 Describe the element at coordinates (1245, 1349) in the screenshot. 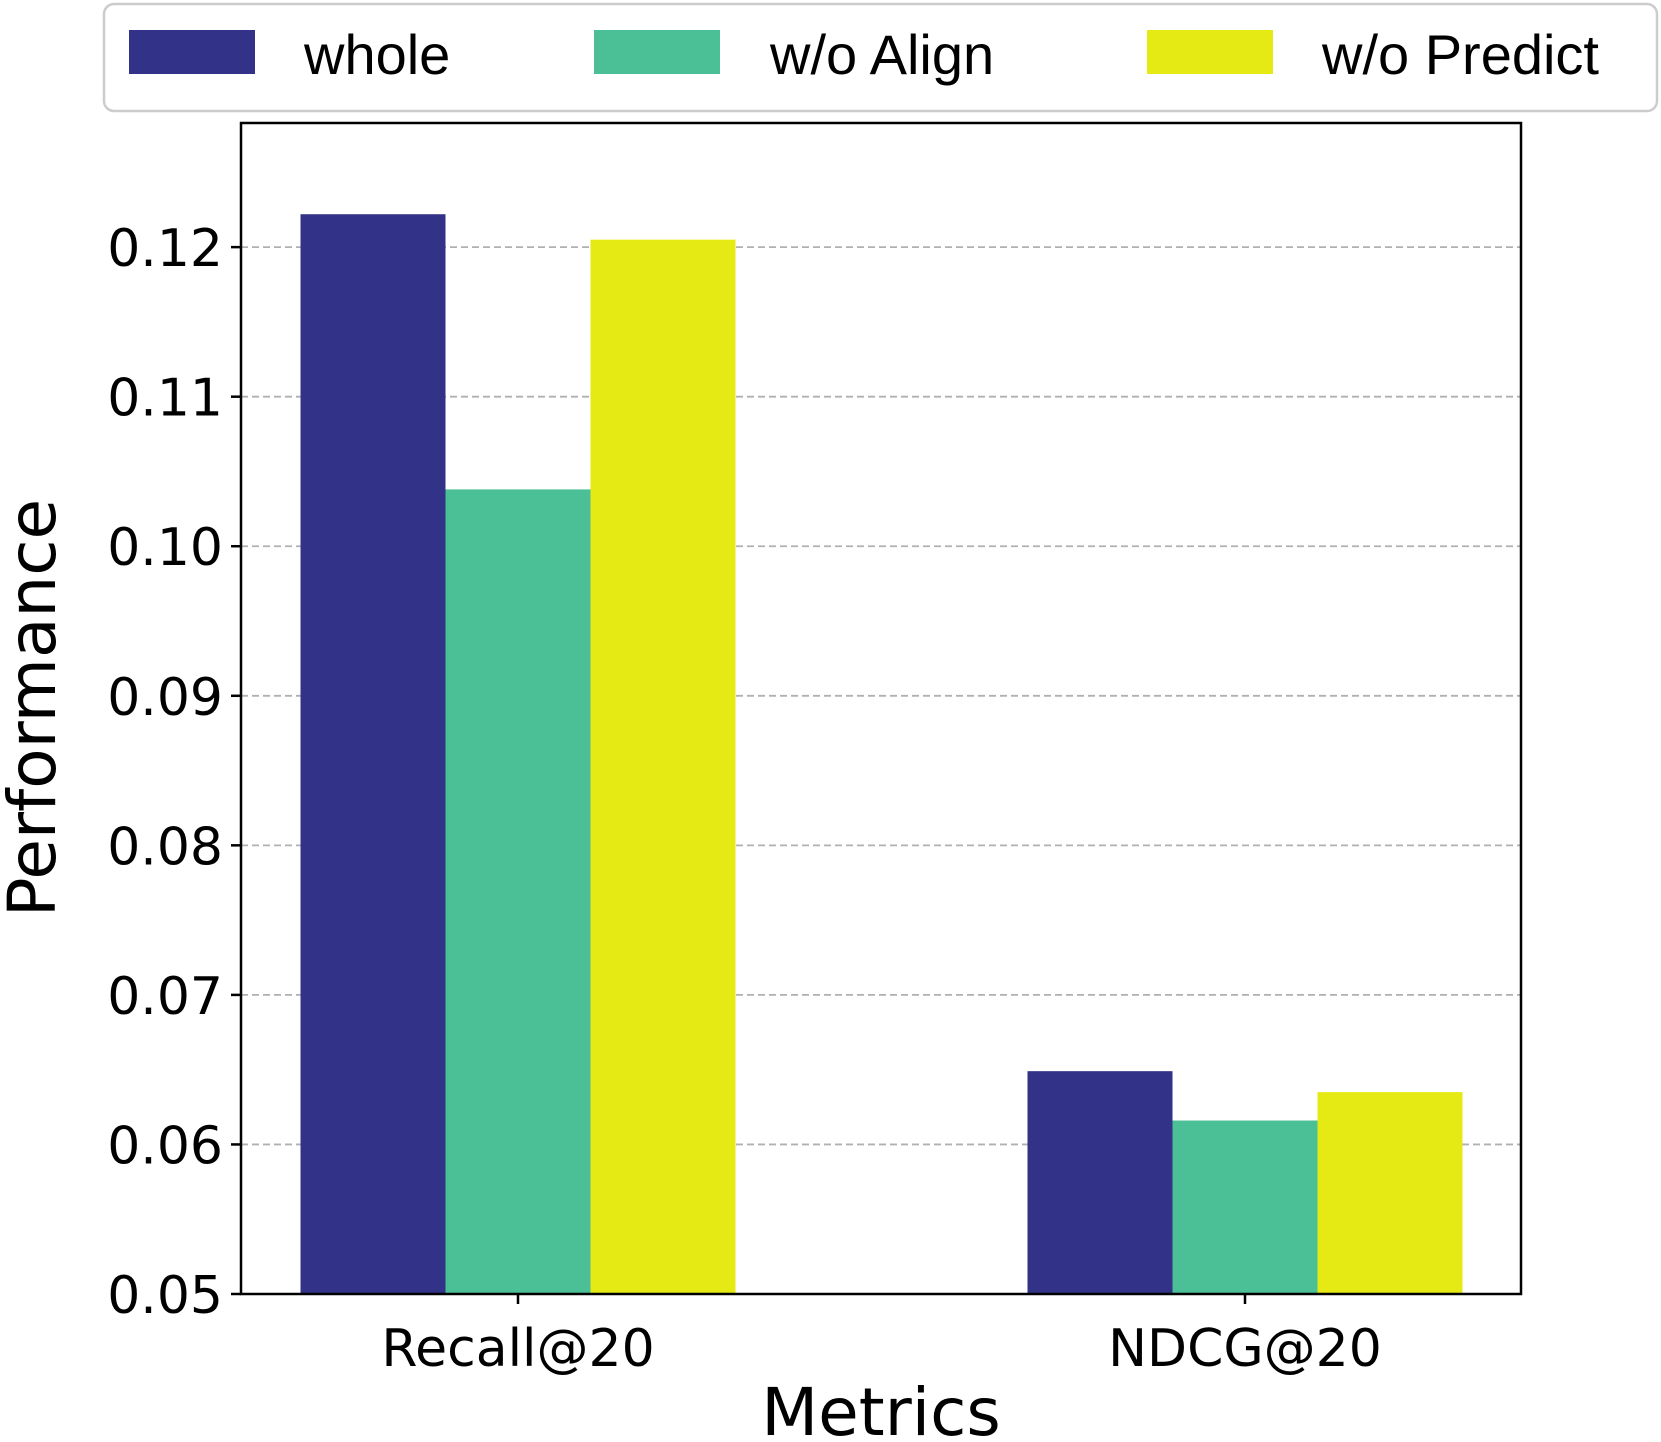

I see `x-tick-label: NDCG@20` at that location.